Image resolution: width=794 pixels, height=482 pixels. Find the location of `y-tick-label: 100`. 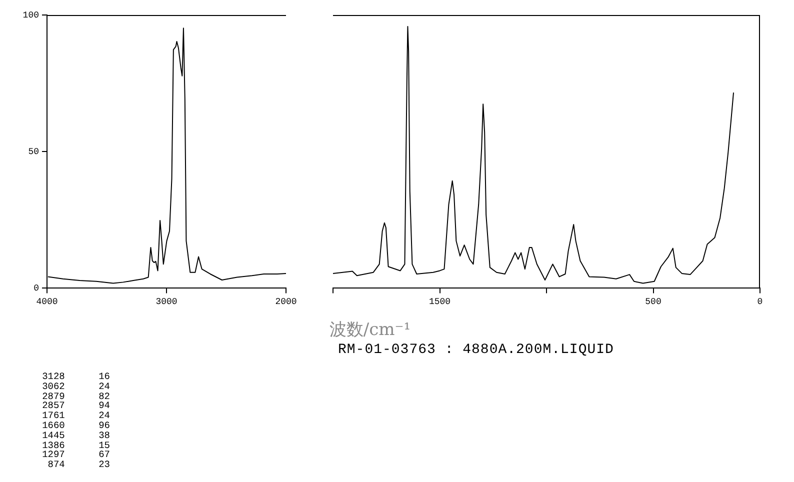

y-tick-label: 100 is located at coordinates (30, 15).